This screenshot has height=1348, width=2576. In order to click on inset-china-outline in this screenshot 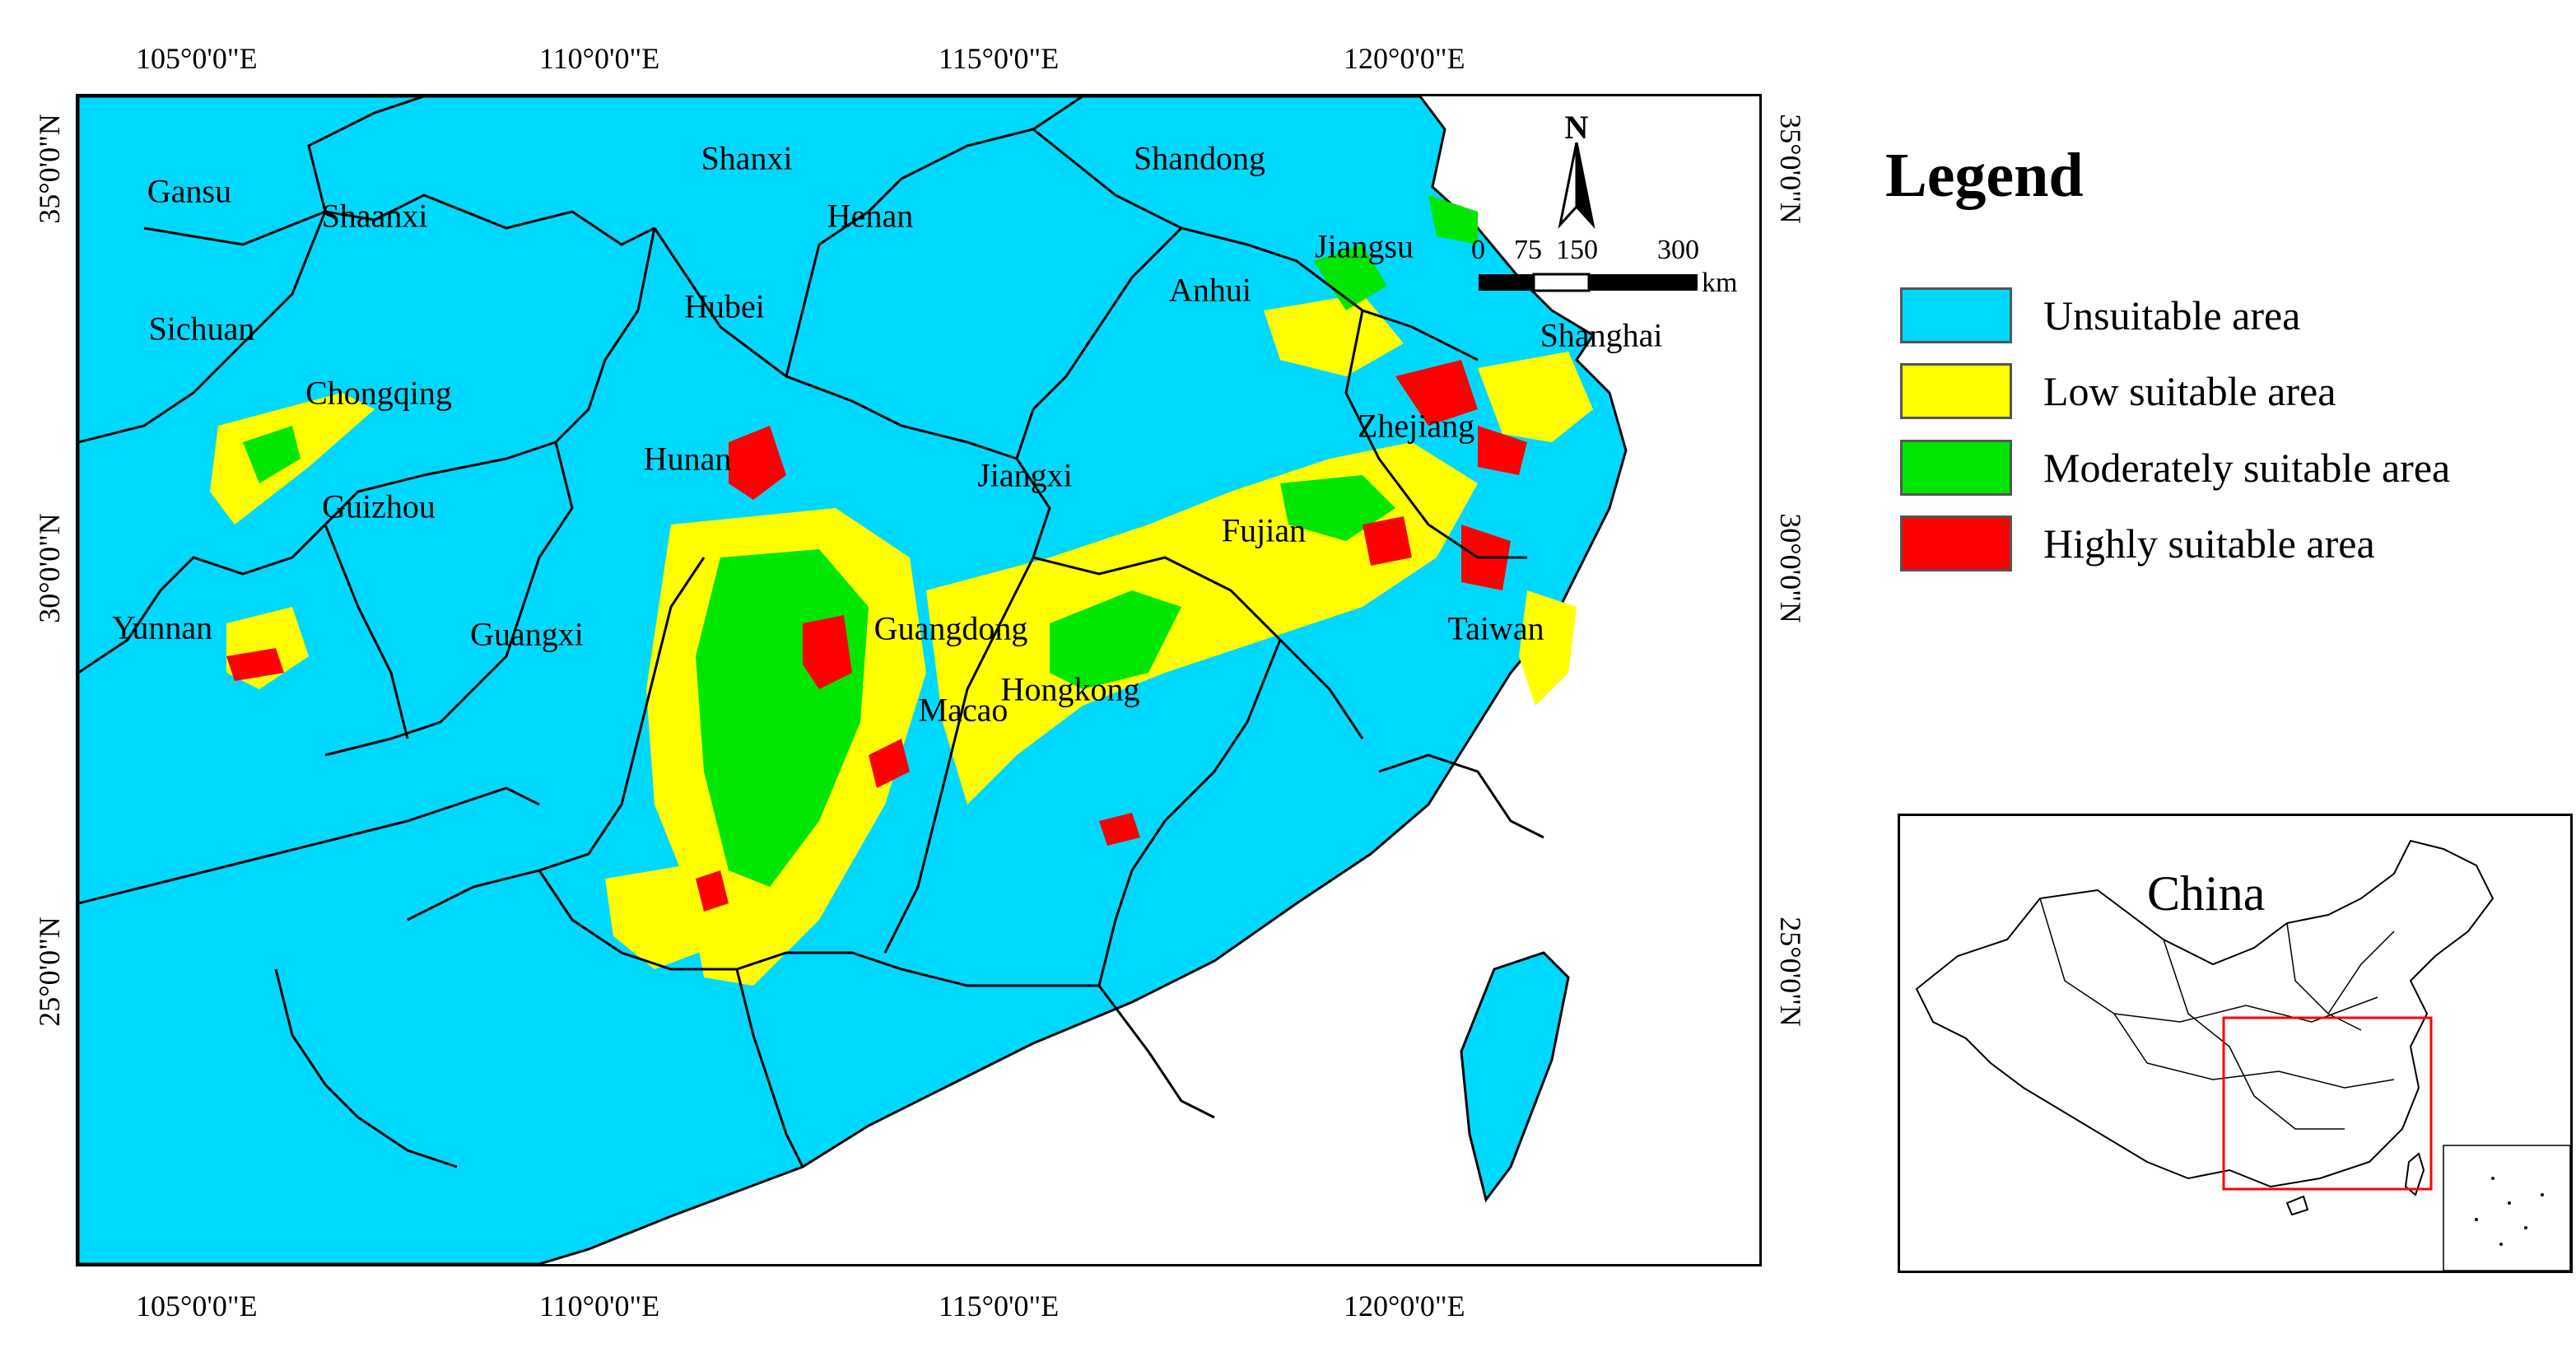, I will do `click(2242, 1055)`.